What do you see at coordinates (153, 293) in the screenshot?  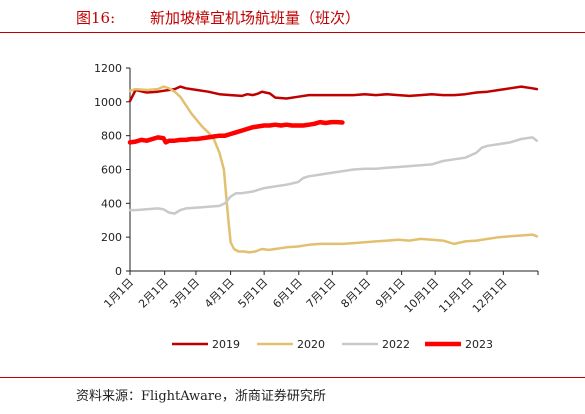 I see `x-tick-label: 2月1日` at bounding box center [153, 293].